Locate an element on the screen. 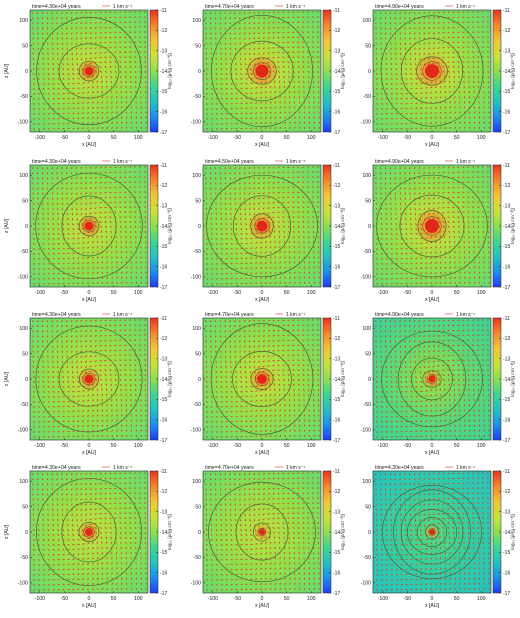 This screenshot has height=618, width=520. legend-label: 1 km s⁻¹ is located at coordinates (122, 162).